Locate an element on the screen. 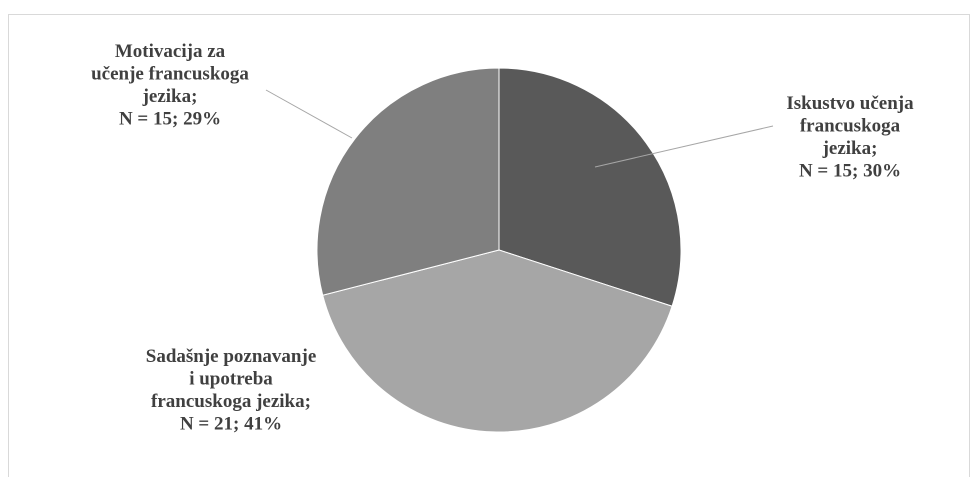 The image size is (978, 477). slice-motivacija-leader-line is located at coordinates (309, 114).